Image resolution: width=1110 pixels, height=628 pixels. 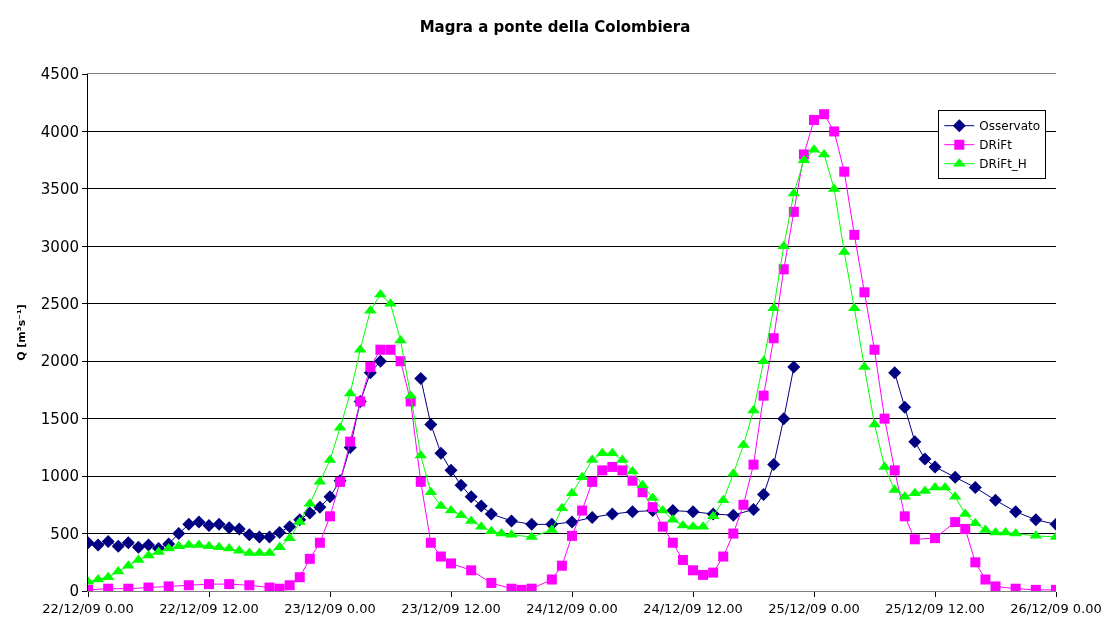 I want to click on legend-label: DRiFt_H, so click(x=1003, y=164).